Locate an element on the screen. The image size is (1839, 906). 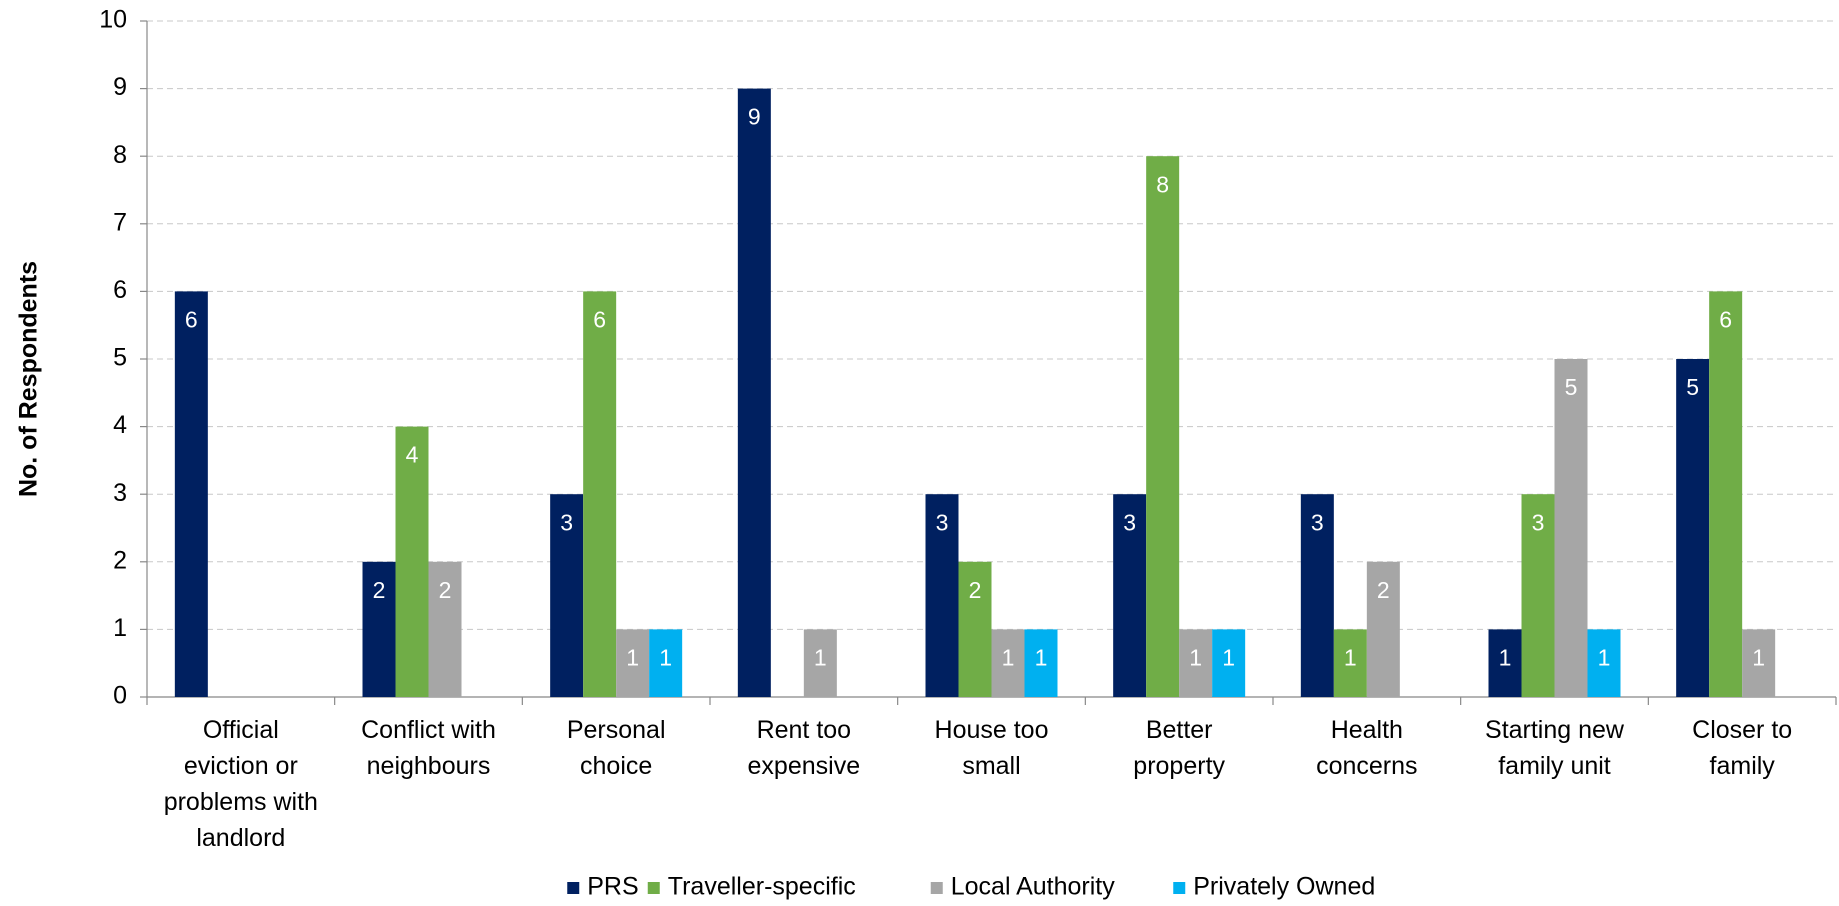
x-tick-label: House too small is located at coordinates (992, 748).